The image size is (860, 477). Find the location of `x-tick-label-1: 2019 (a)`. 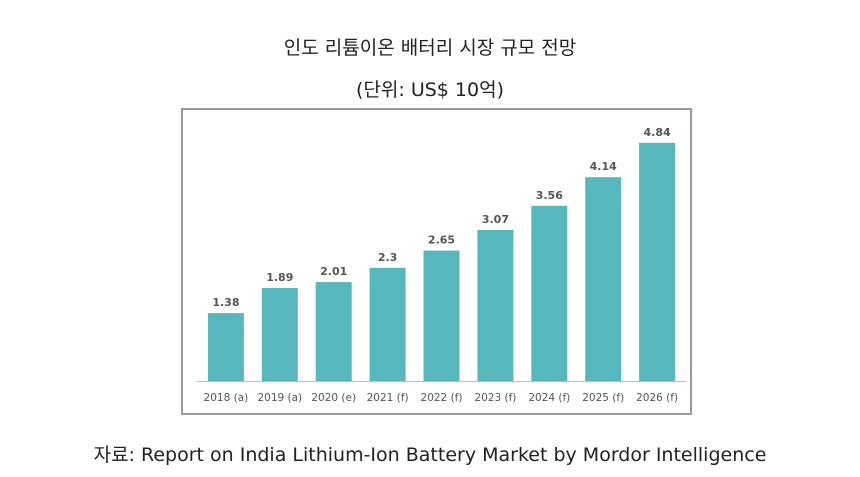

x-tick-label-1: 2019 (a) is located at coordinates (279, 398).